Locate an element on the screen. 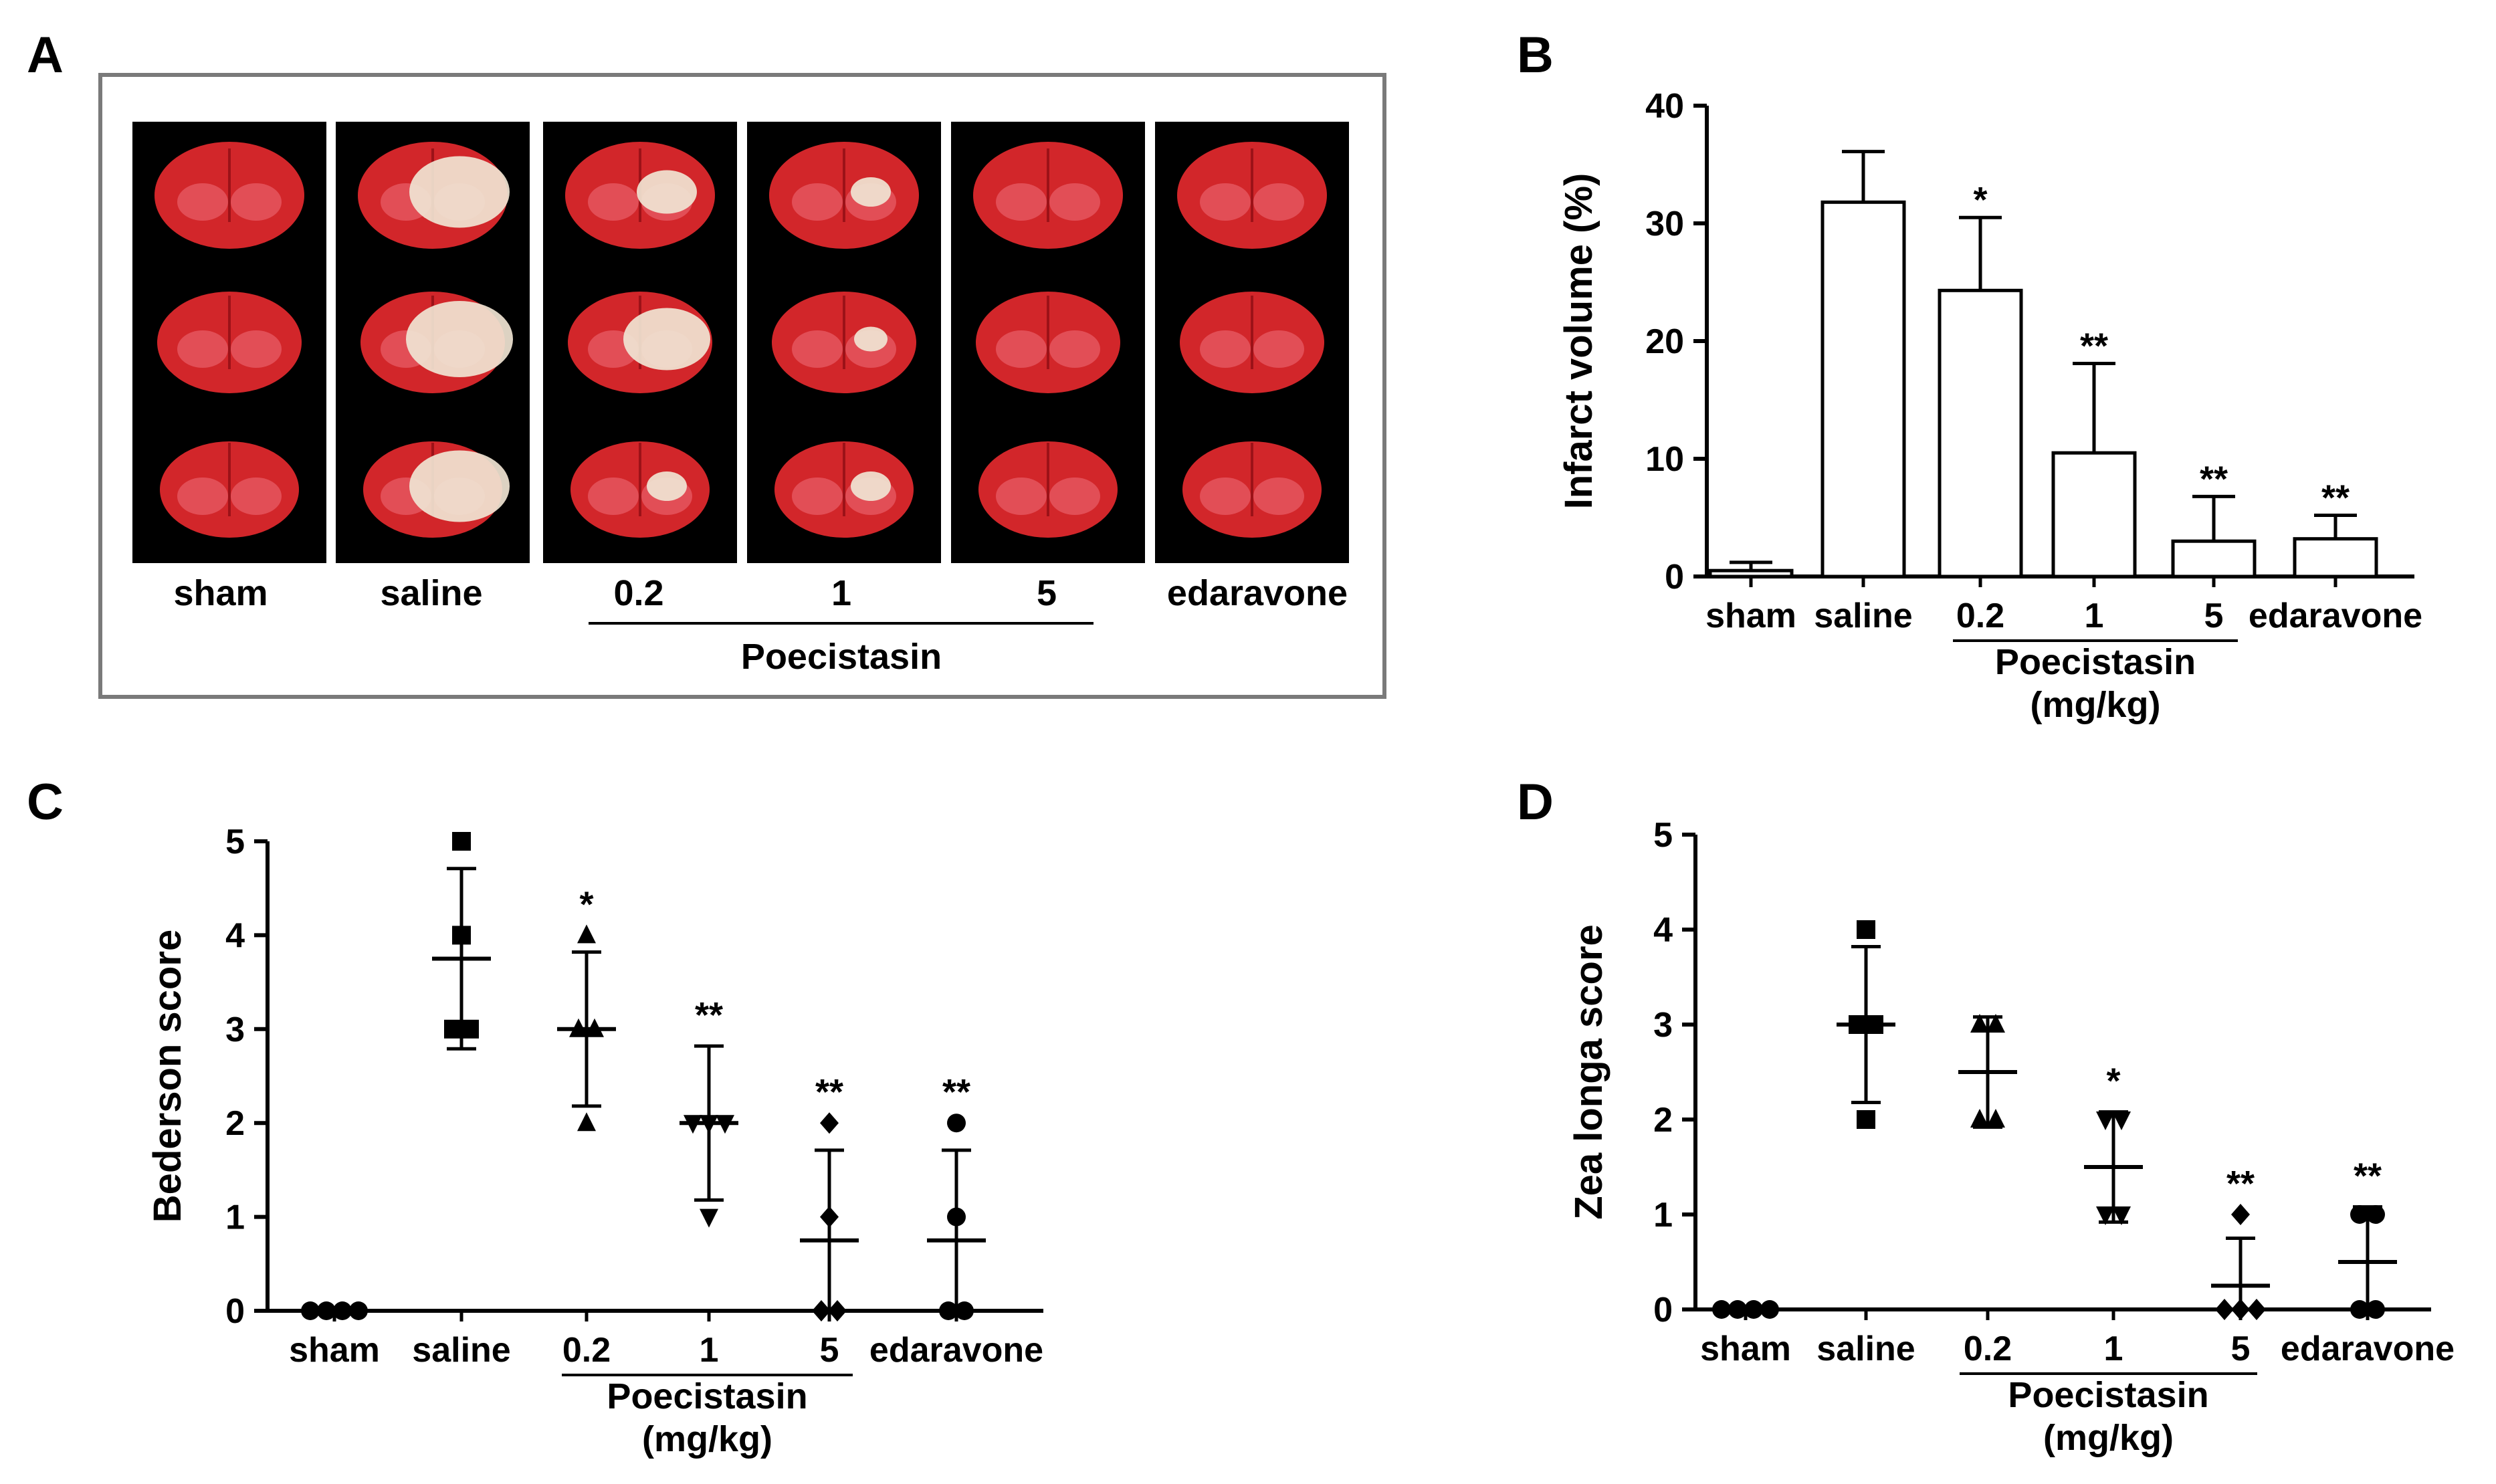 This screenshot has height=1484, width=2496. y-tick-label: 30 is located at coordinates (1664, 224).